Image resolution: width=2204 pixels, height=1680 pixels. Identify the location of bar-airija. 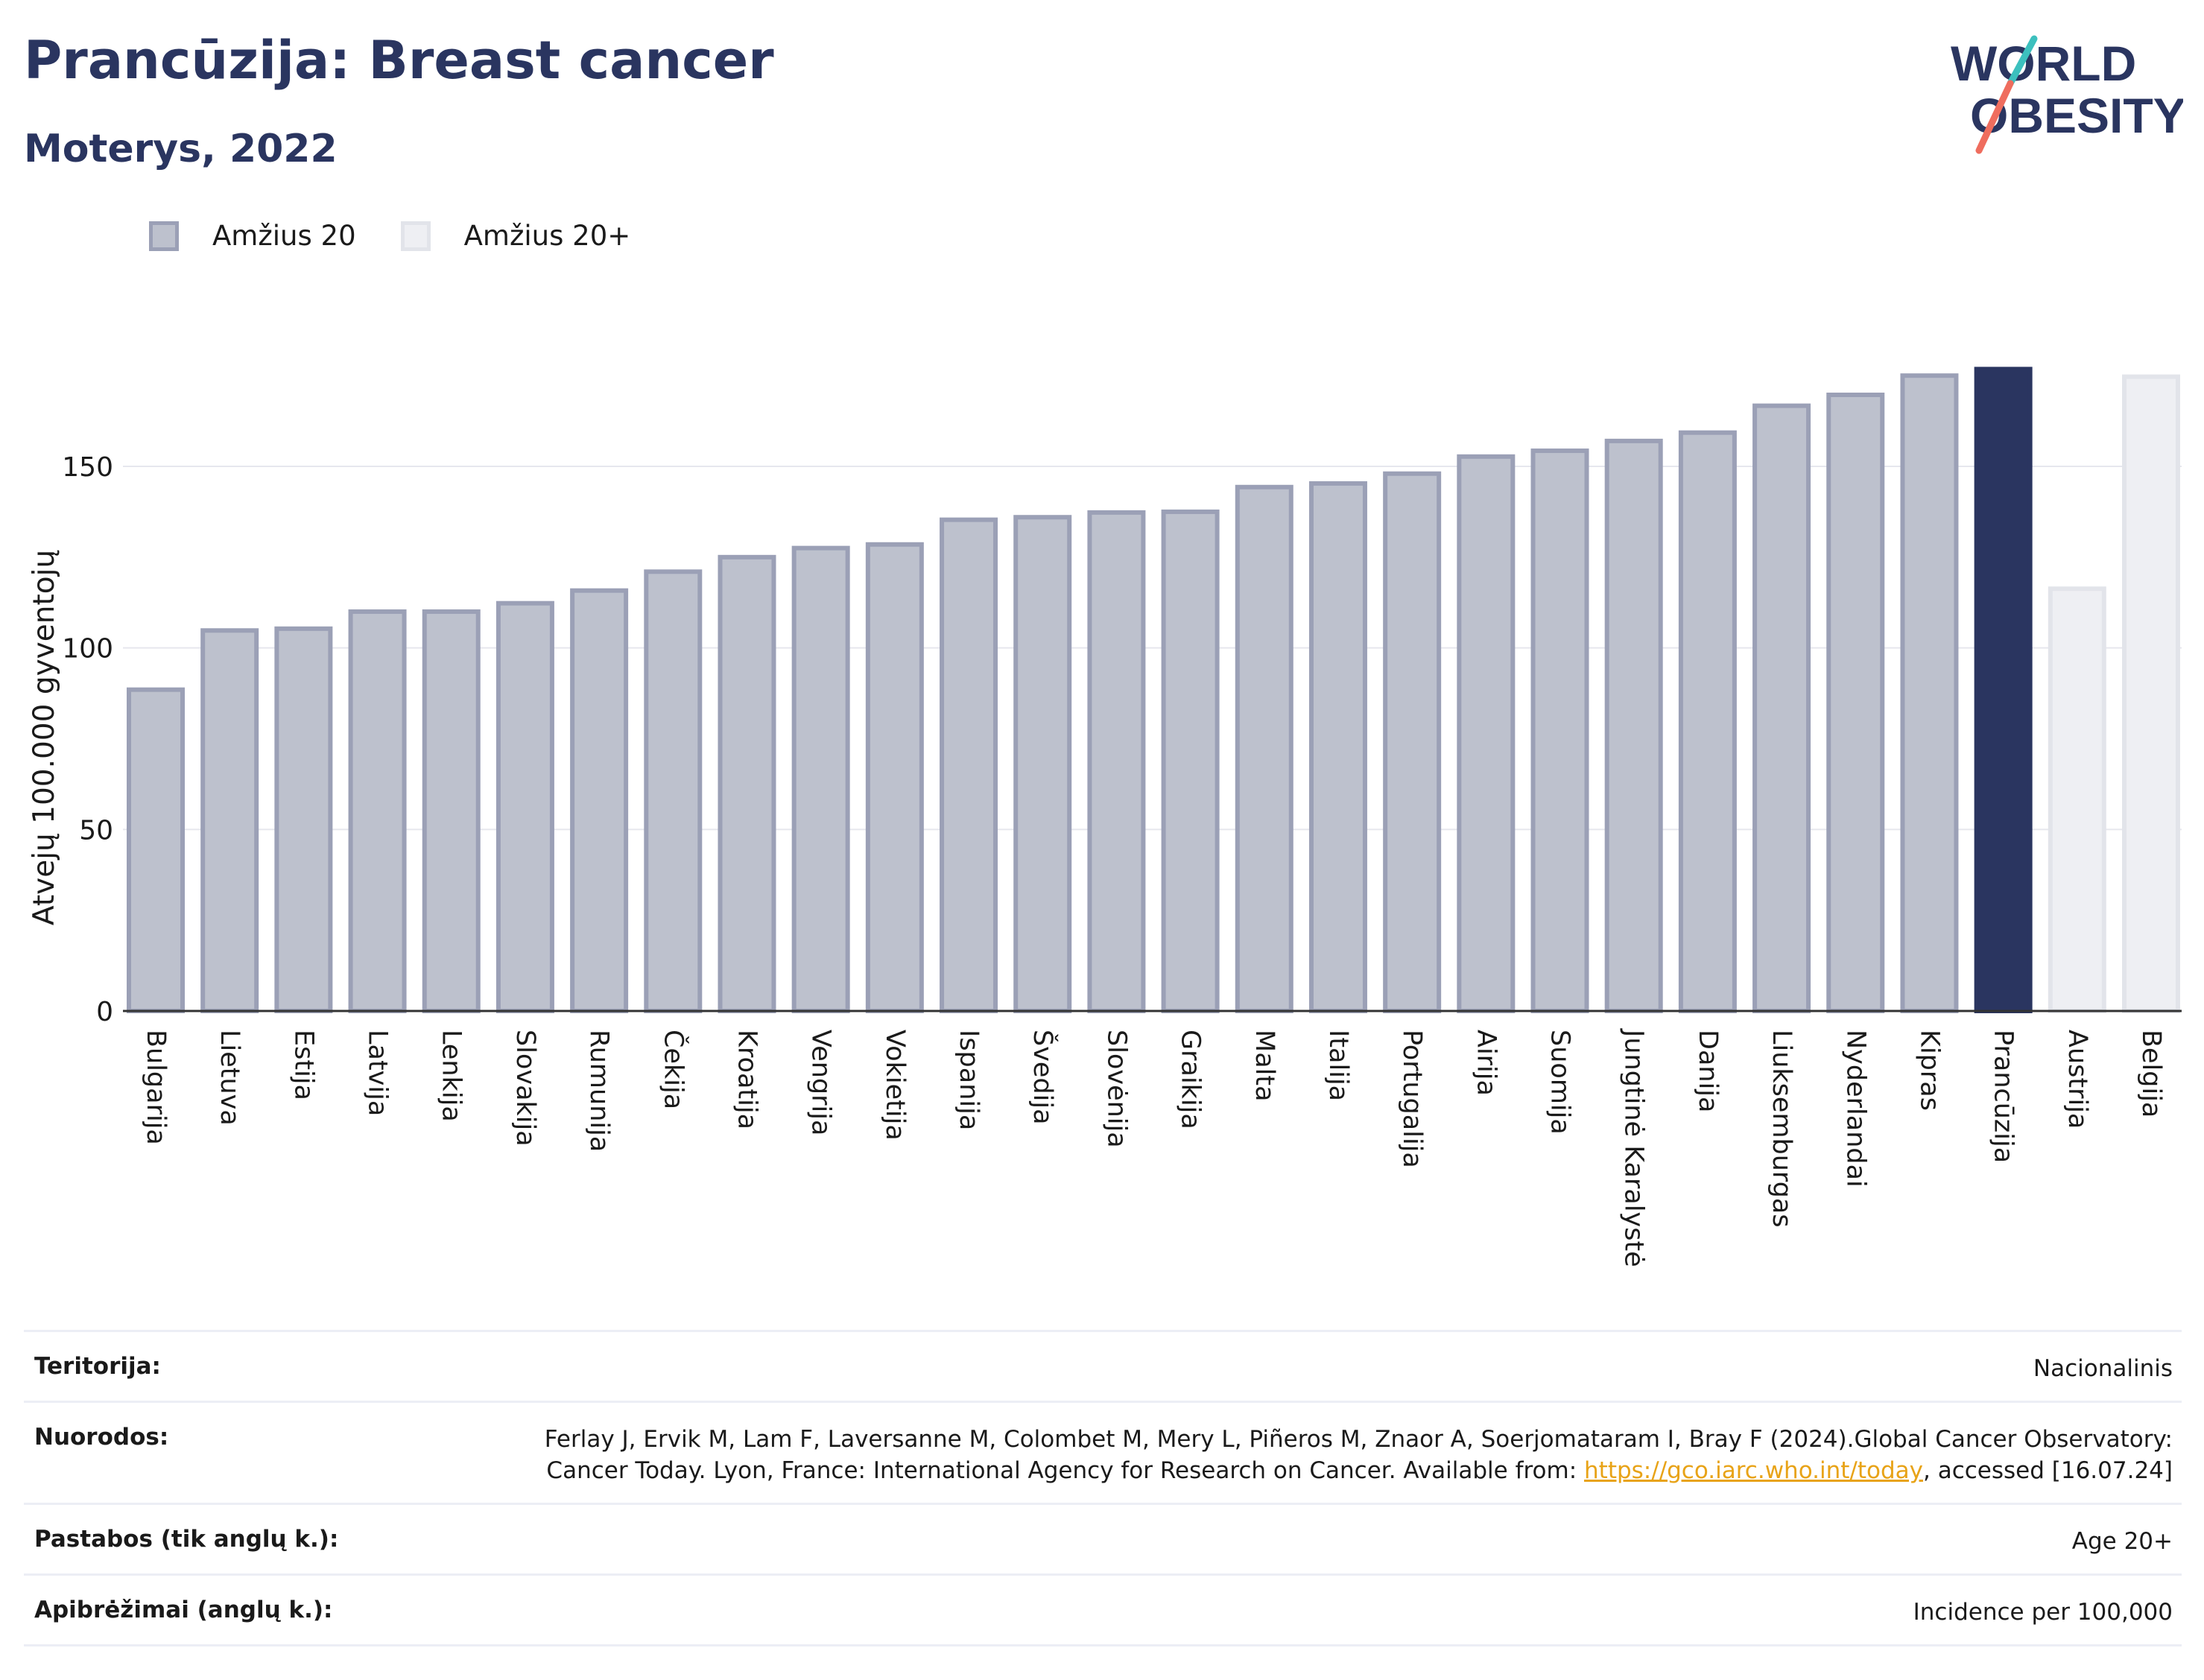
(1486, 733).